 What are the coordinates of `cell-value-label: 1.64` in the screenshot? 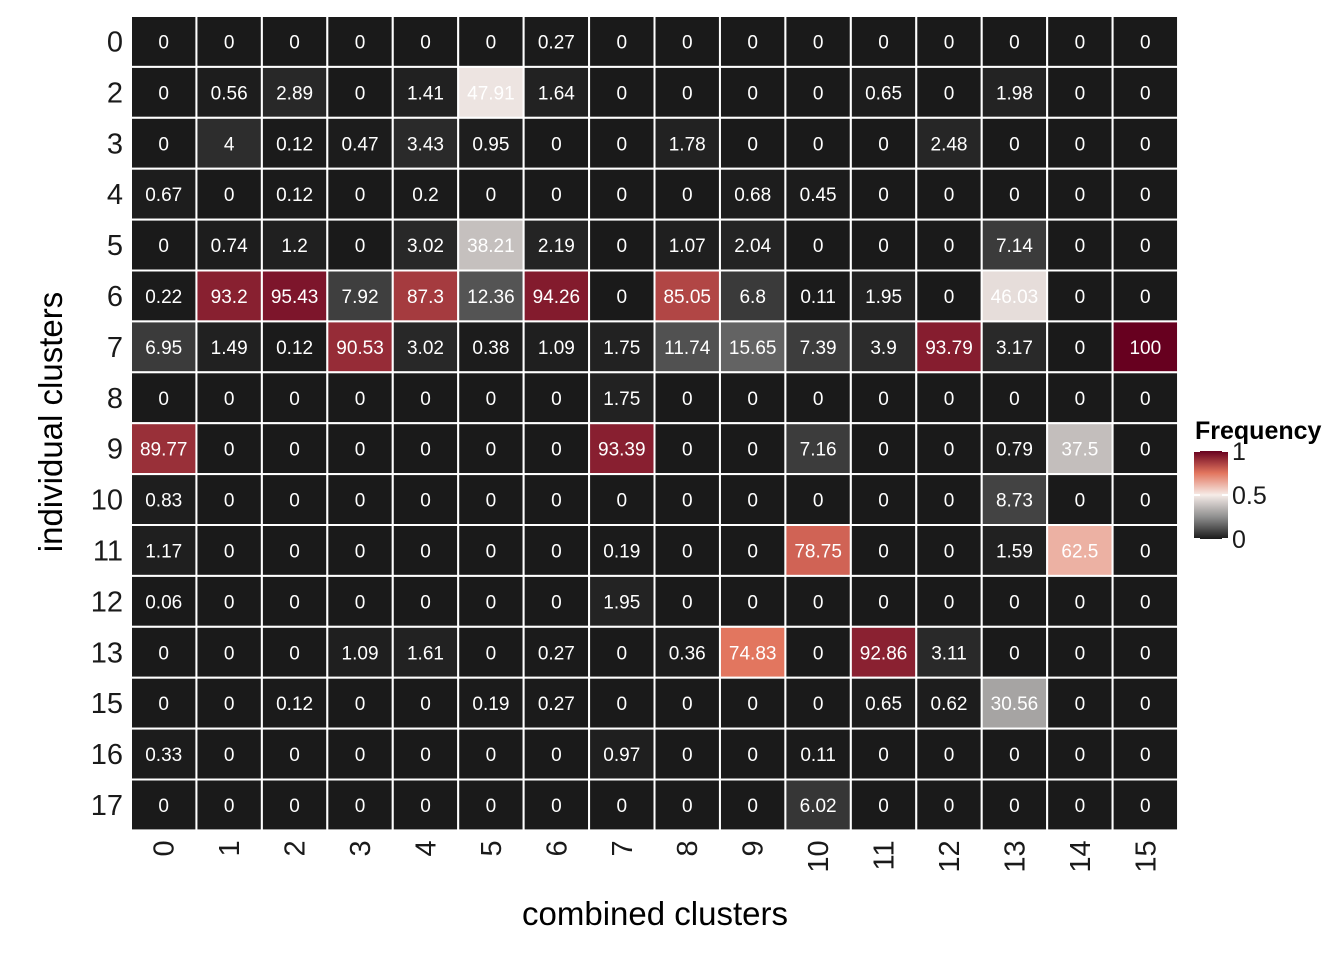 It's located at (556, 93).